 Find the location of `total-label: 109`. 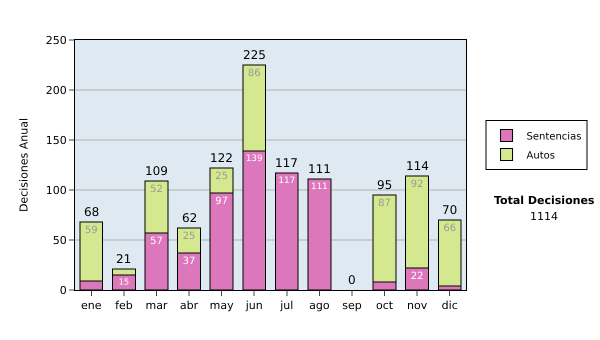

total-label: 109 is located at coordinates (156, 171).